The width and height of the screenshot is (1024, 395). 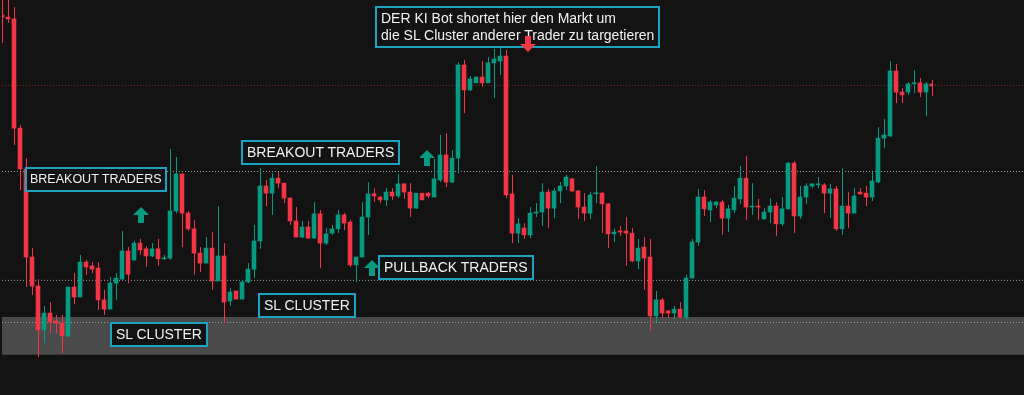 I want to click on annotation: PULLBACK TRADERS, so click(x=456, y=267).